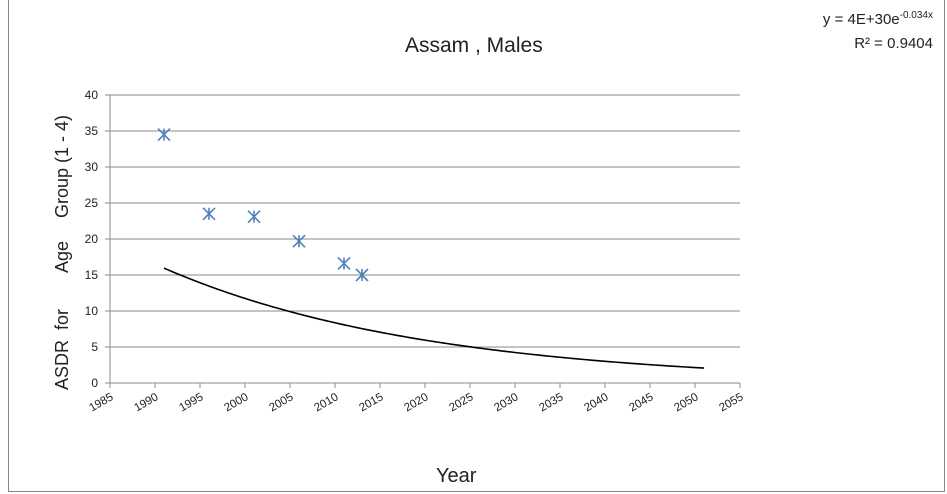  I want to click on y-tick-label-35: 35, so click(92, 131).